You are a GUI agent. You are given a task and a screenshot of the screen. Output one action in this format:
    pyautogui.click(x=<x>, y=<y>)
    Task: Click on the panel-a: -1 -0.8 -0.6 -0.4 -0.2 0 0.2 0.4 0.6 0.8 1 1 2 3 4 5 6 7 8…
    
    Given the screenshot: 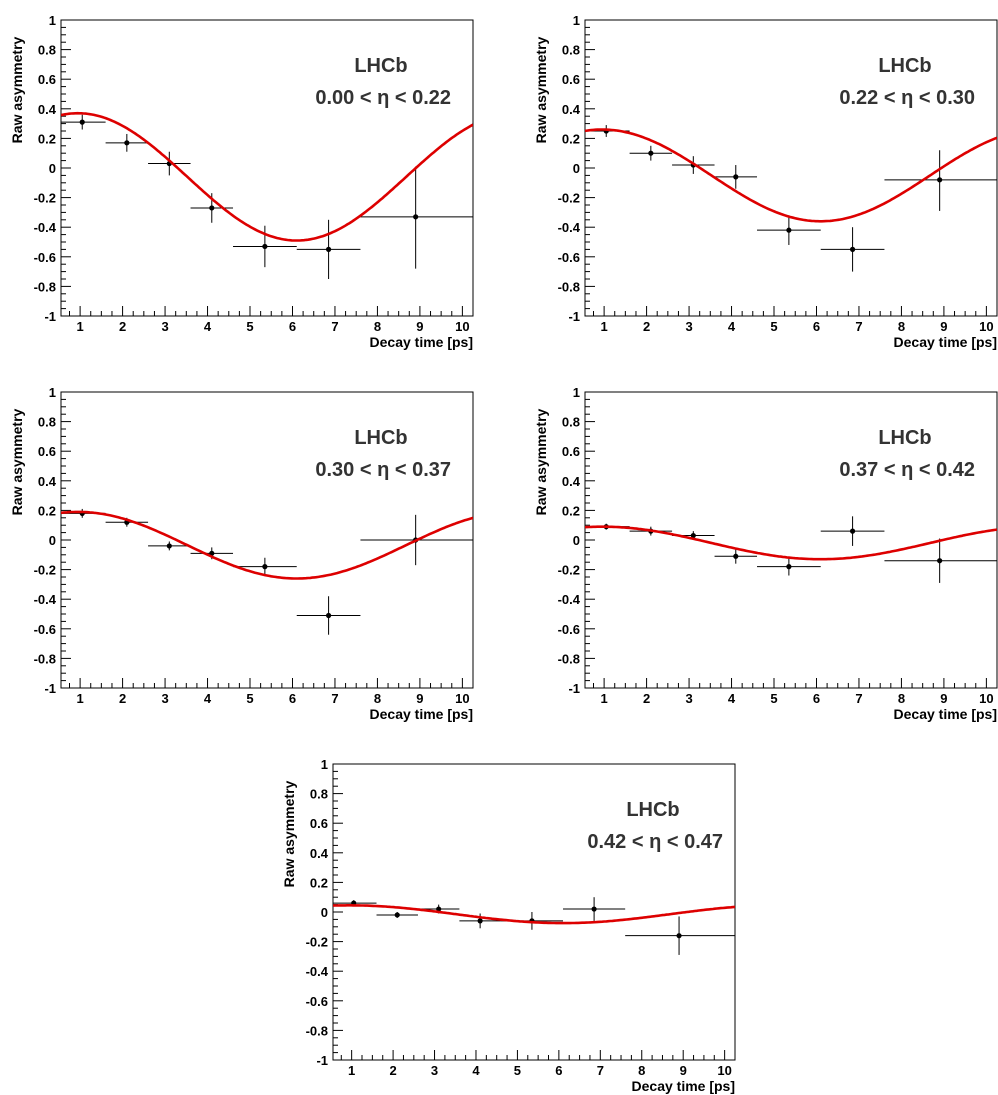 What is the action you would take?
    pyautogui.click(x=241, y=181)
    